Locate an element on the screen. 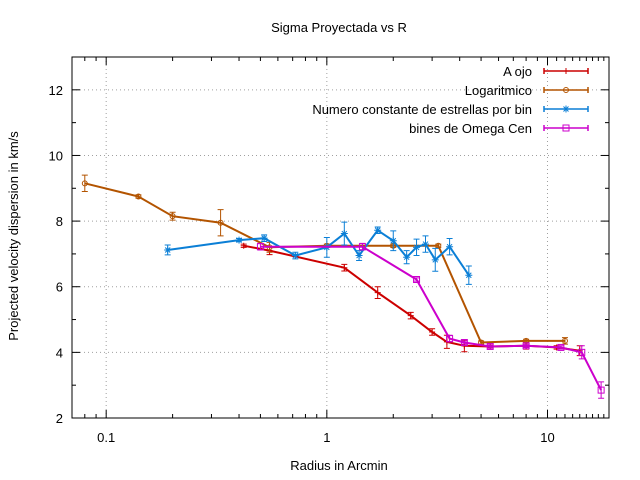  x-tick-label: 10 is located at coordinates (547, 437).